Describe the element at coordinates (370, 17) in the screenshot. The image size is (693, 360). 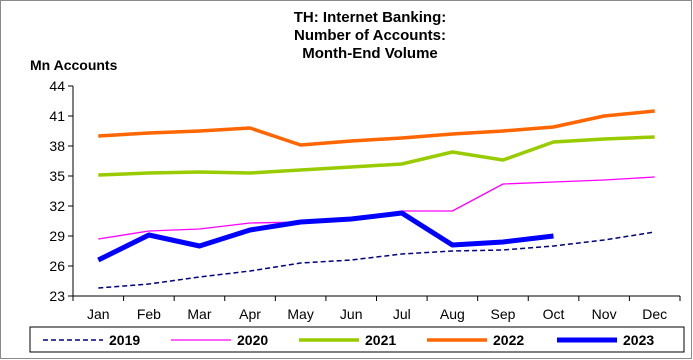
I see `title-line-1: TH: Internet Banking:` at that location.